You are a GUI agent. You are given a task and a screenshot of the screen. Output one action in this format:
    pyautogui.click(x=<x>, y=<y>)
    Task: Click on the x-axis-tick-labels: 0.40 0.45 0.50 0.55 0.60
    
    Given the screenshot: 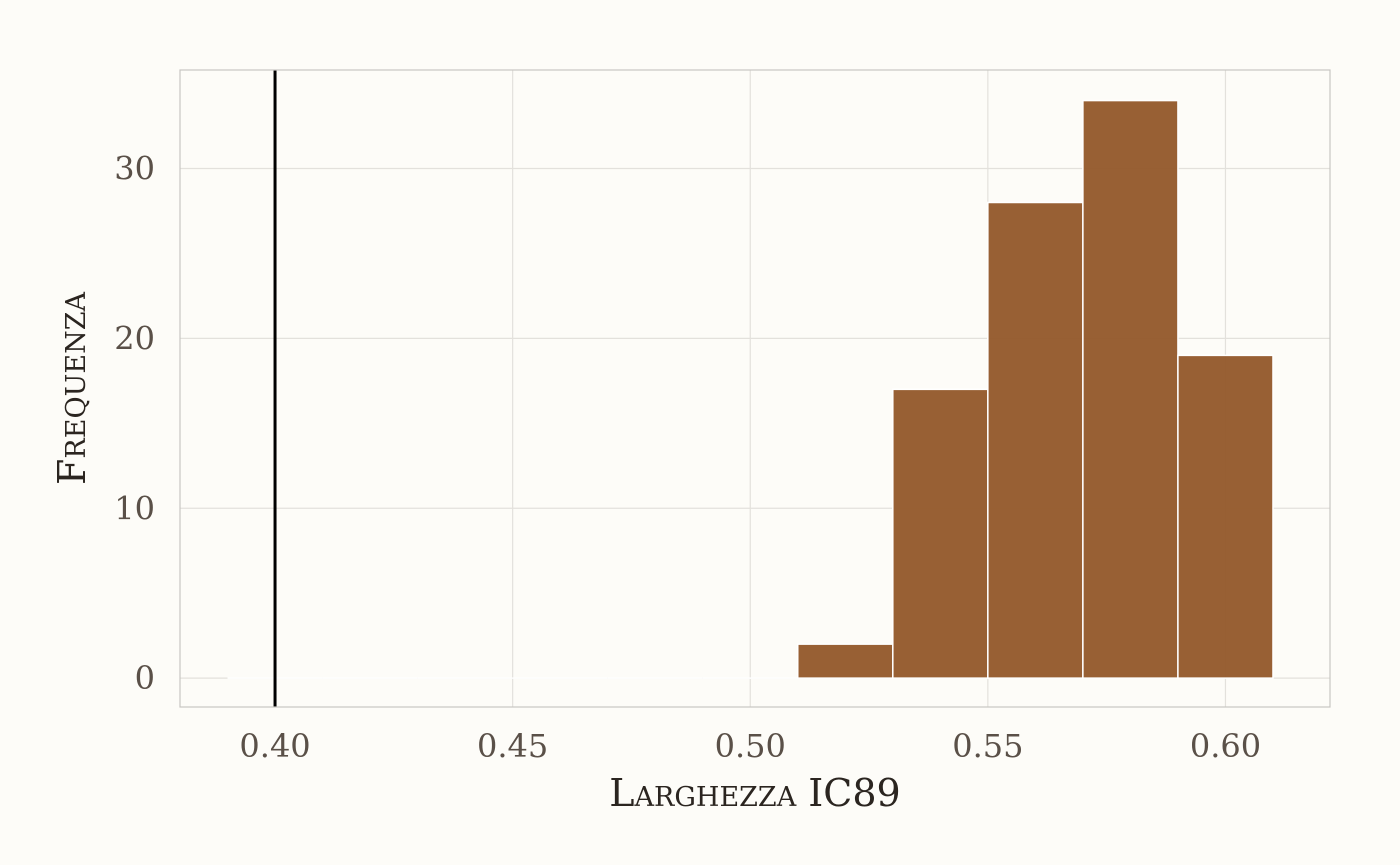 What is the action you would take?
    pyautogui.click(x=750, y=746)
    